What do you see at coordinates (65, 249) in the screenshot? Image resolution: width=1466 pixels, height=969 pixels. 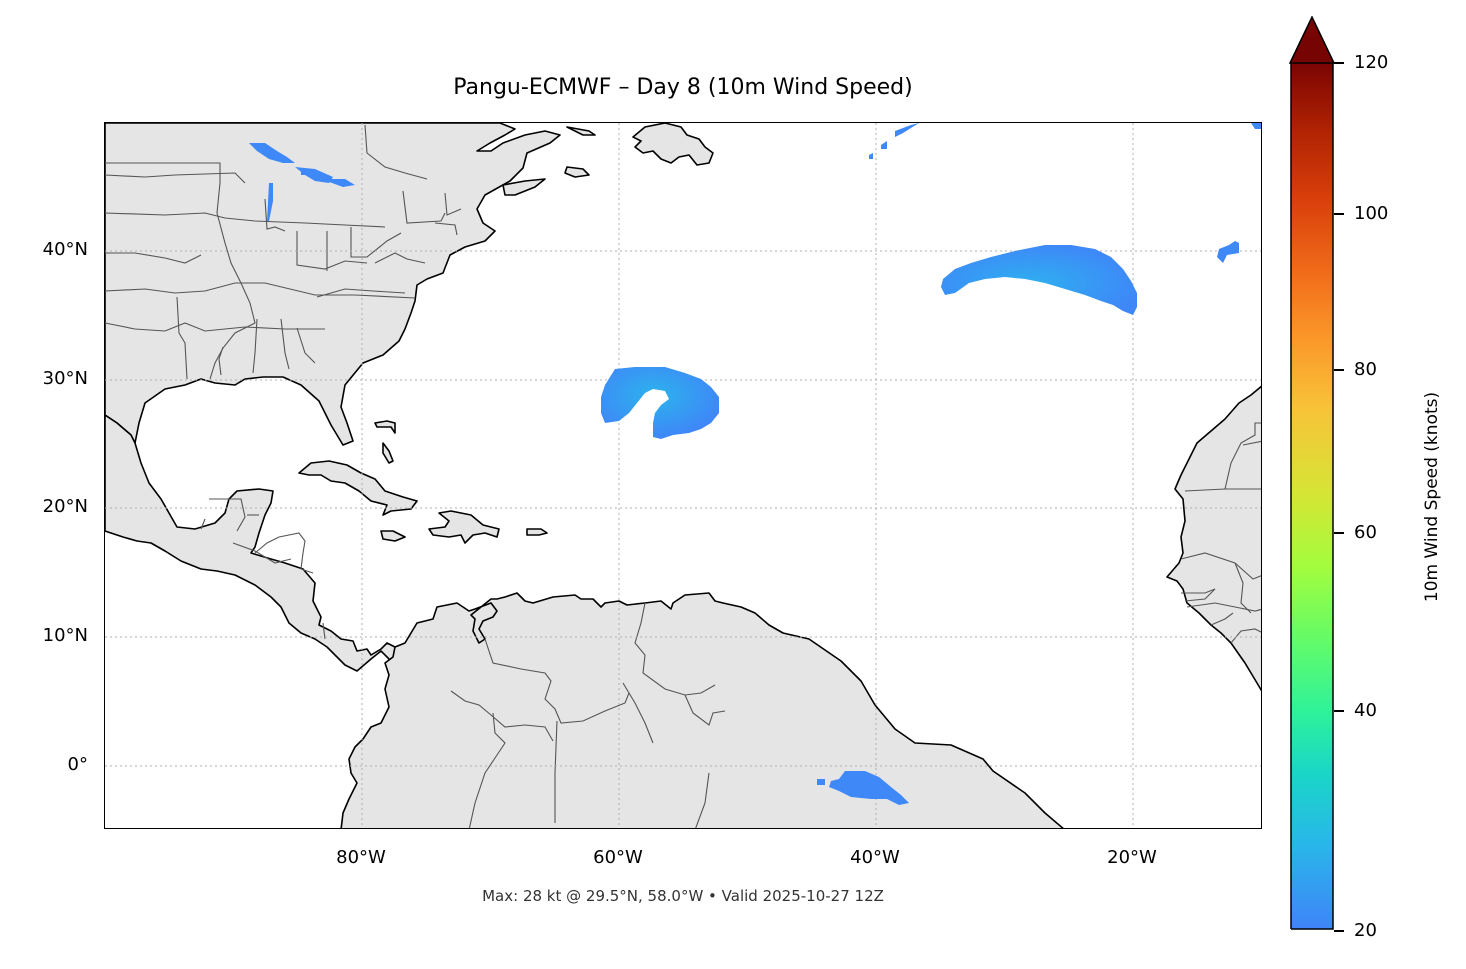 I see `lat-label-40n: 40°N` at bounding box center [65, 249].